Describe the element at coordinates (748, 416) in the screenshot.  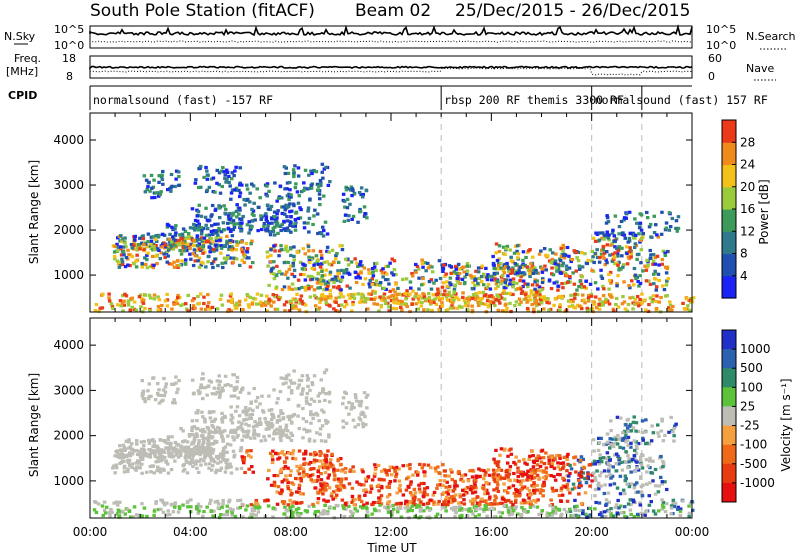
I see `velocity-colorbar: 1000 500 100 25 -25 -100 -500 -1000` at that location.